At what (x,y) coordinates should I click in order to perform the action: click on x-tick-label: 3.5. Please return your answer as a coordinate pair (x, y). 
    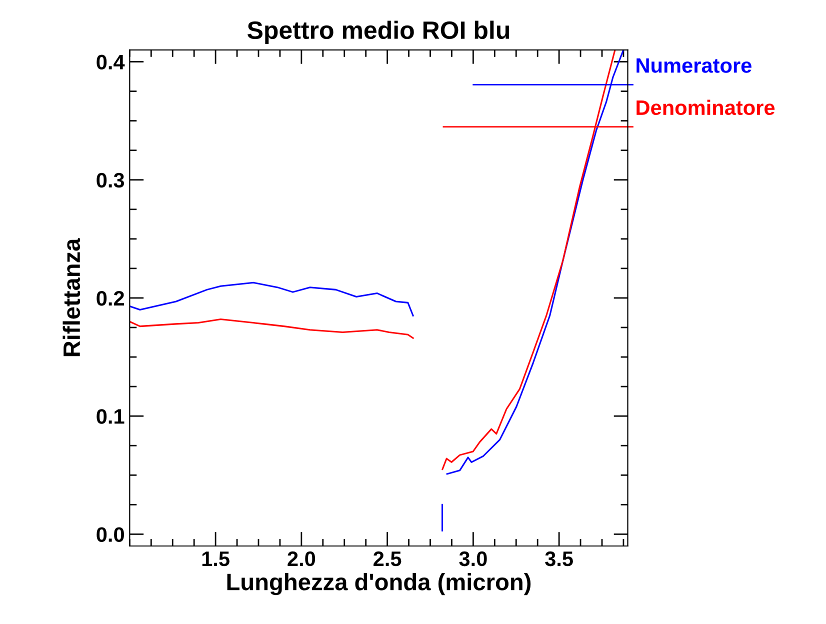
    Looking at the image, I should click on (559, 558).